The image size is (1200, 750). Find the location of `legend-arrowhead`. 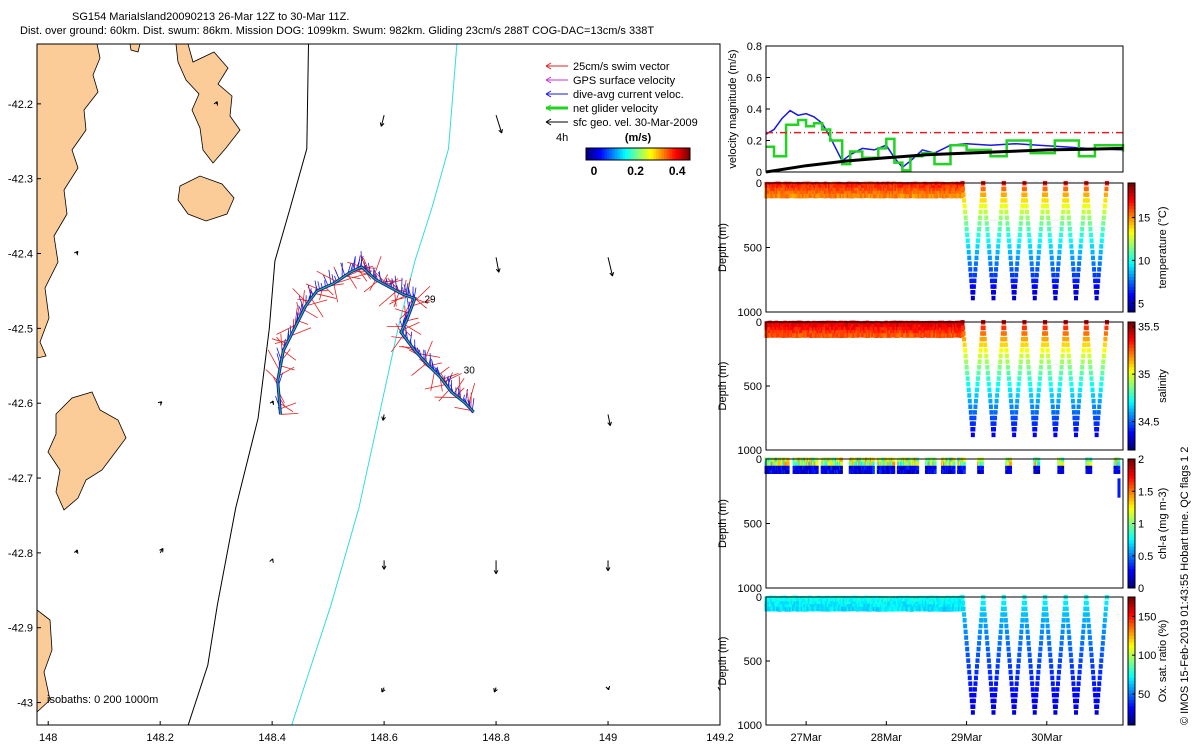

legend-arrowhead is located at coordinates (548, 122).